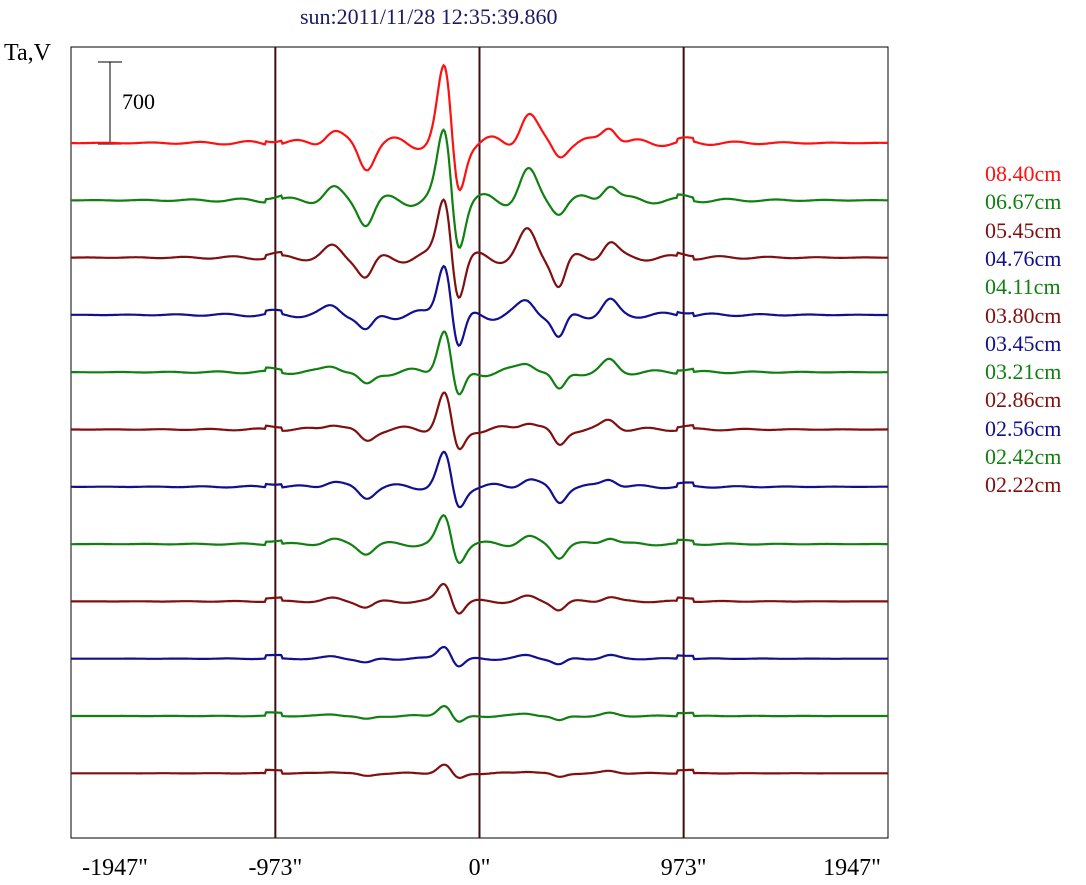 This screenshot has height=885, width=1086. I want to click on trace-04.76cm, so click(479, 305).